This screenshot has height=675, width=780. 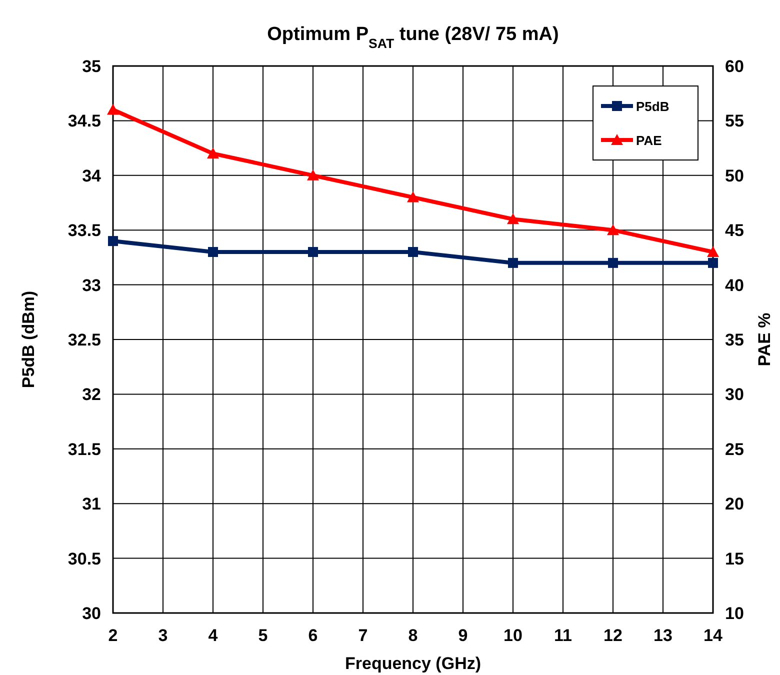 I want to click on y-tick-label: 31.5, so click(x=84, y=449).